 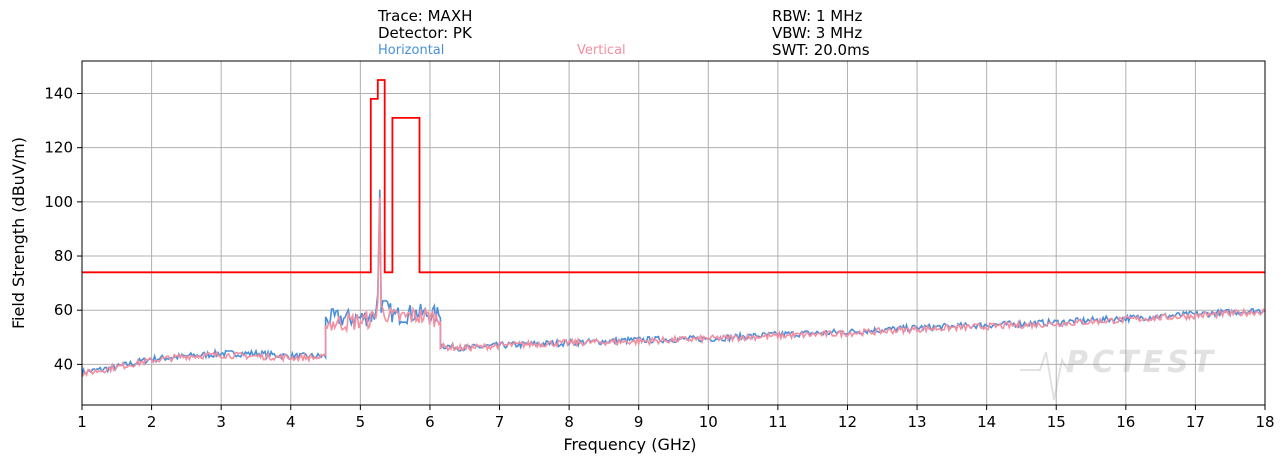 I want to click on y-tick-label: 60, so click(x=63, y=310).